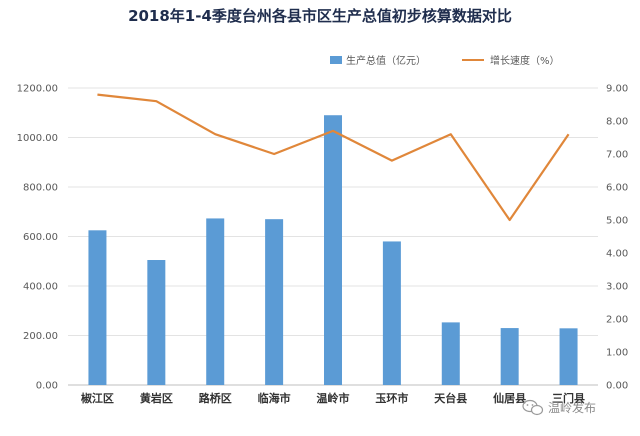  What do you see at coordinates (572, 407) in the screenshot?
I see `watermark-text: 温岭发布` at bounding box center [572, 407].